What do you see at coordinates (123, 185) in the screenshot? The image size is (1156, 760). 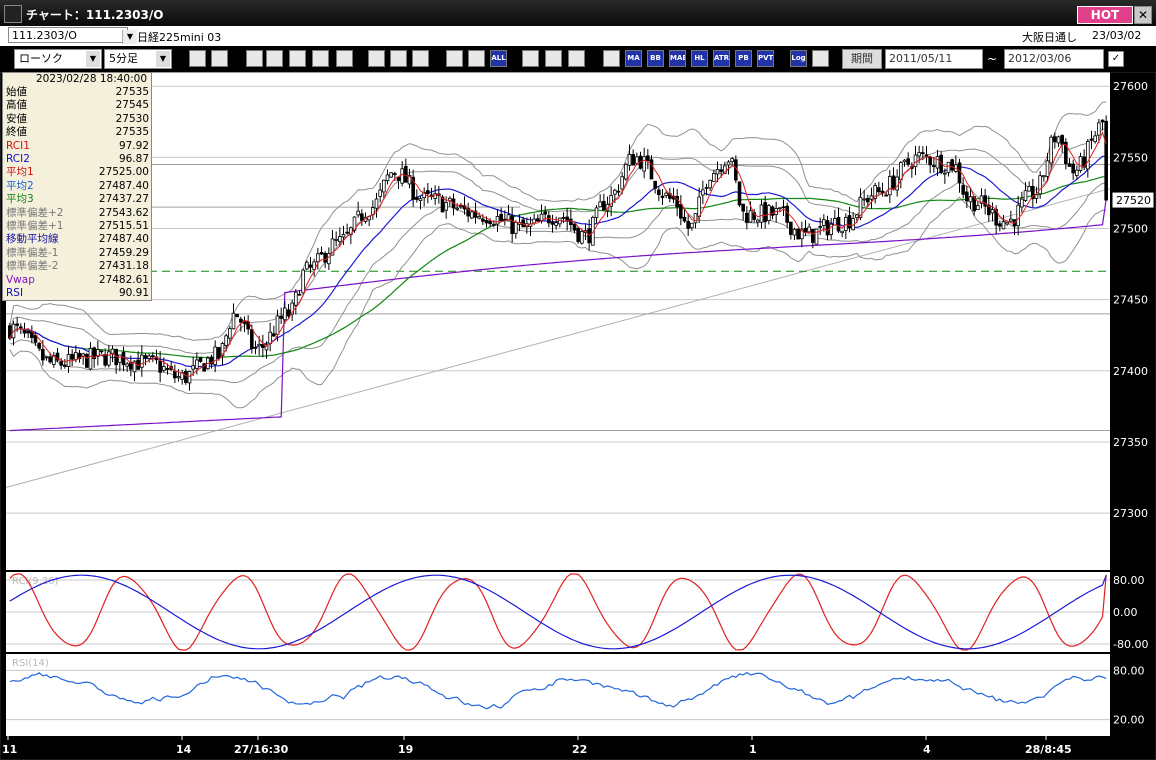 I see `info-value: 27487.40` at bounding box center [123, 185].